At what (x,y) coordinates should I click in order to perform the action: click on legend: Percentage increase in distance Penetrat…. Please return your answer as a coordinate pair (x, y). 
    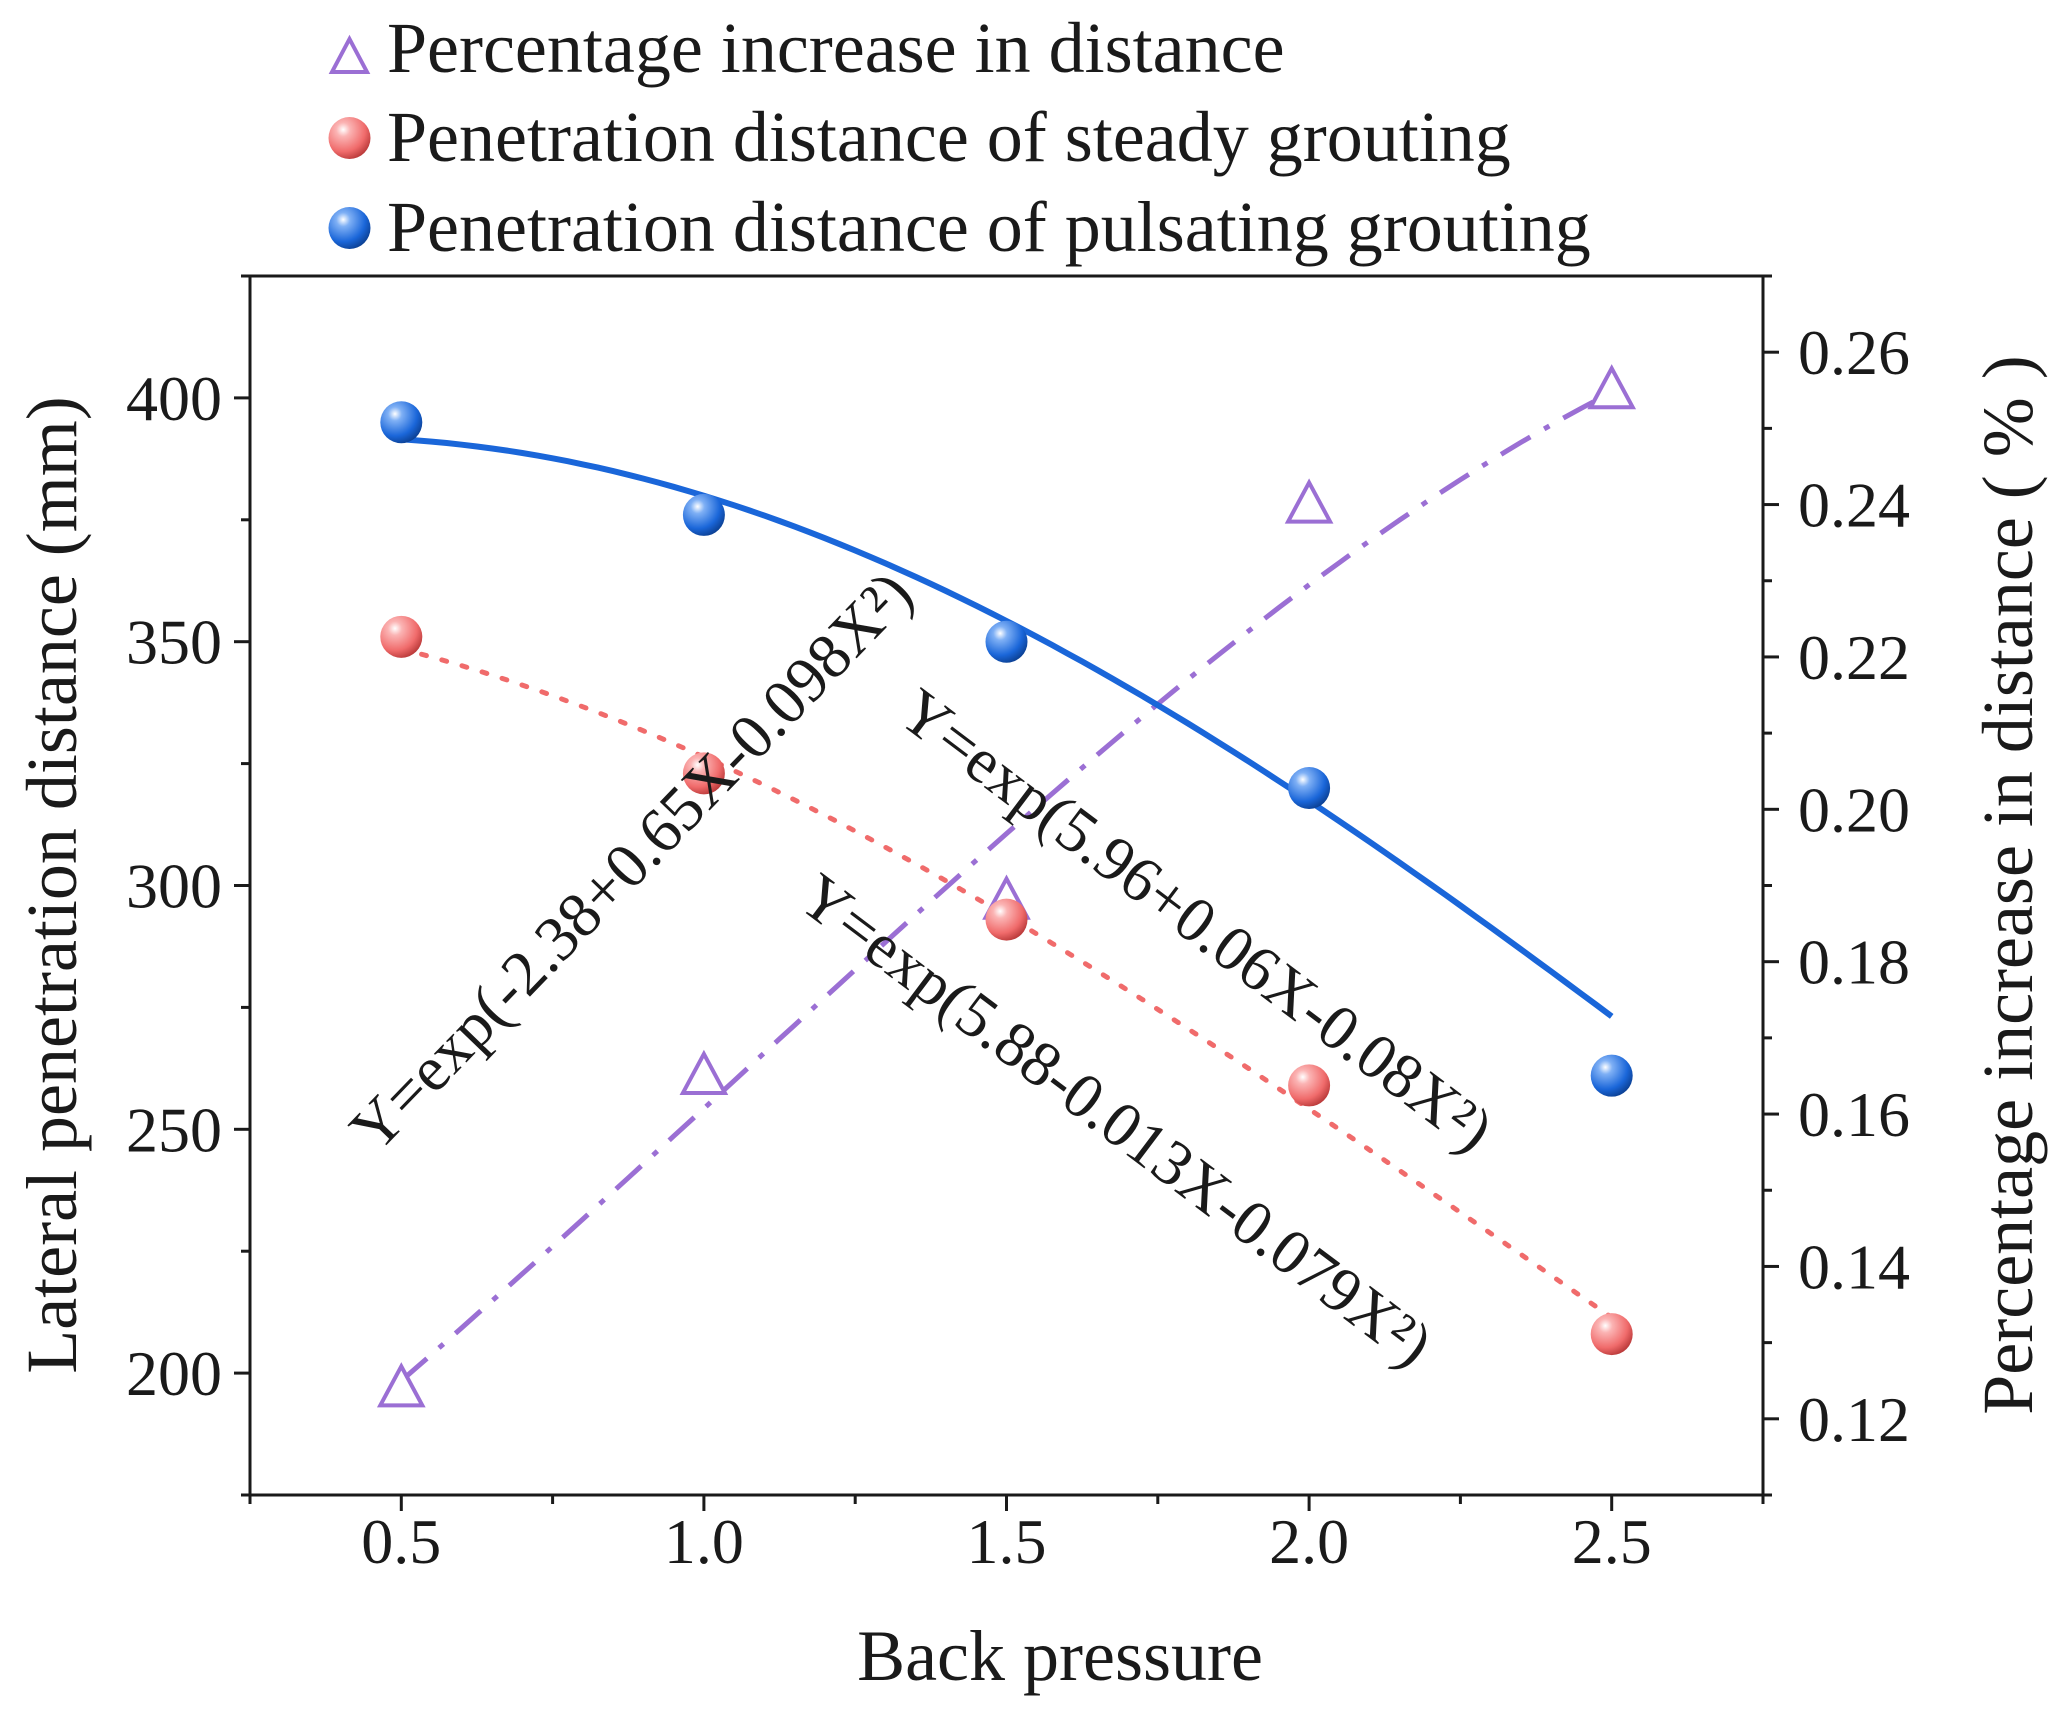
    Looking at the image, I should click on (959, 137).